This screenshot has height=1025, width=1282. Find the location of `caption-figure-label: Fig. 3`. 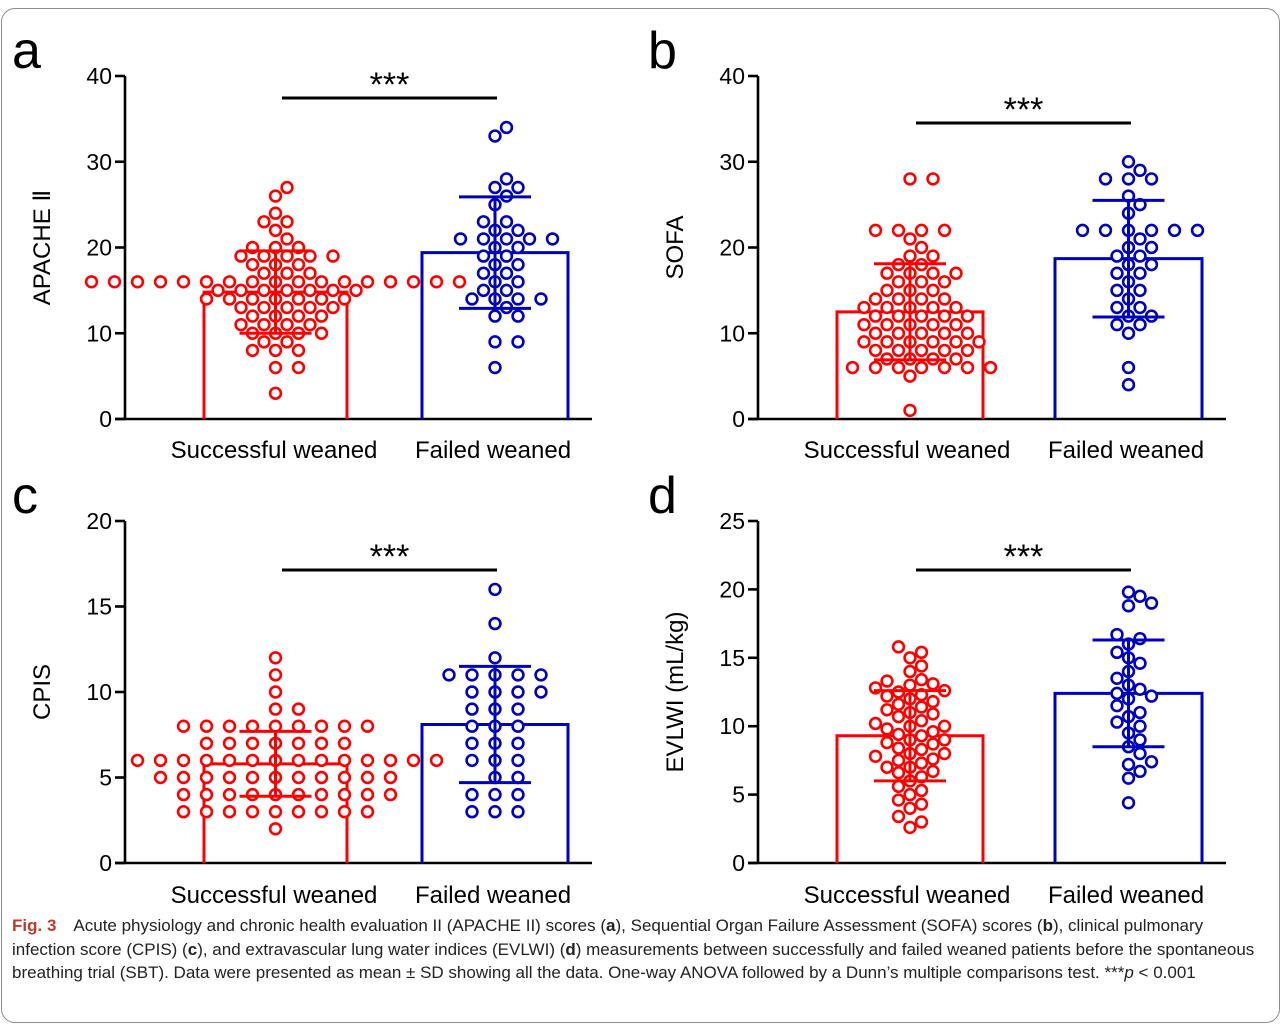

caption-figure-label: Fig. 3 is located at coordinates (34, 925).